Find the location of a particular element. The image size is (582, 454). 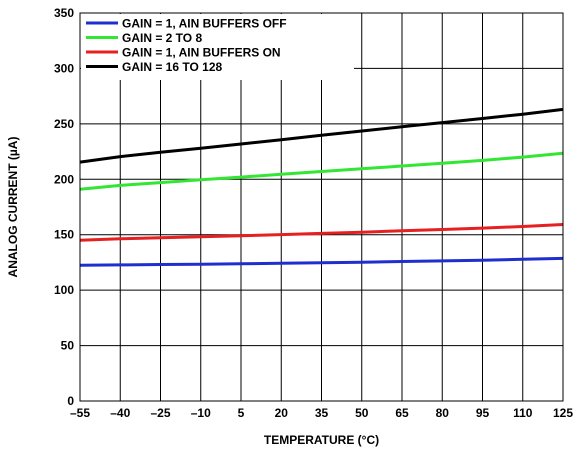

y-tick-label: 0 is located at coordinates (70, 401).